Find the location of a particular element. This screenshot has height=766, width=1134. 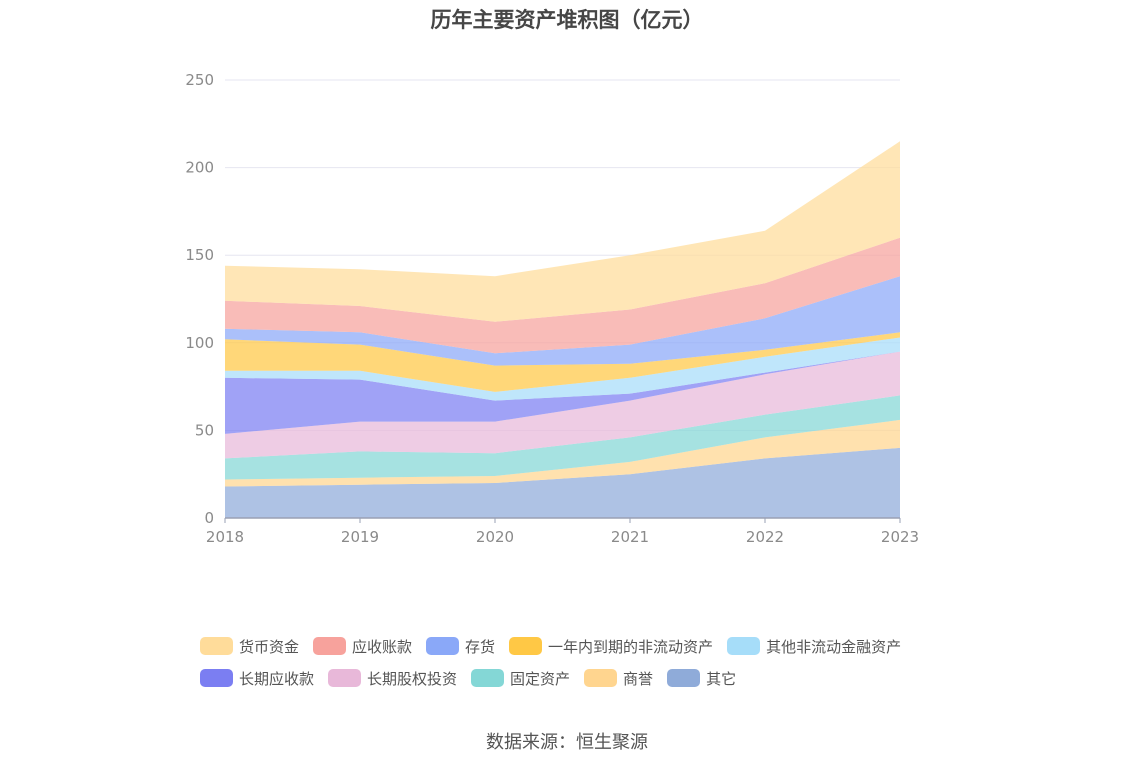

legend-item: 应收账款 is located at coordinates (362, 646).